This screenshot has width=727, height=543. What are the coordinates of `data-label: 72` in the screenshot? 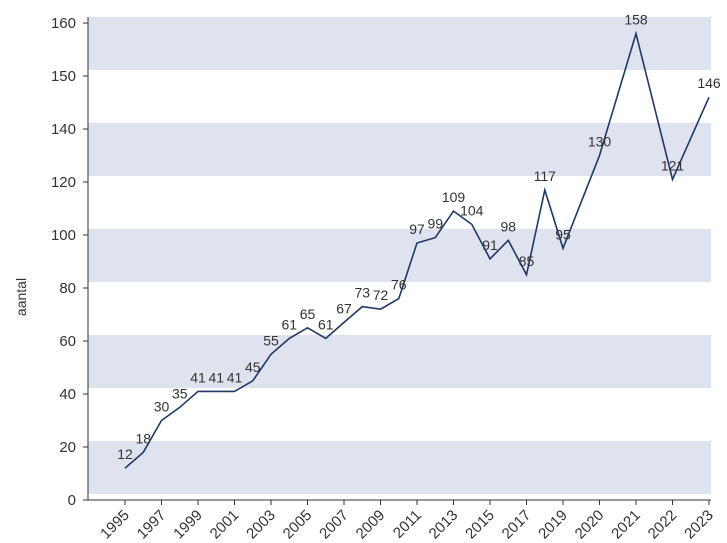 It's located at (381, 295).